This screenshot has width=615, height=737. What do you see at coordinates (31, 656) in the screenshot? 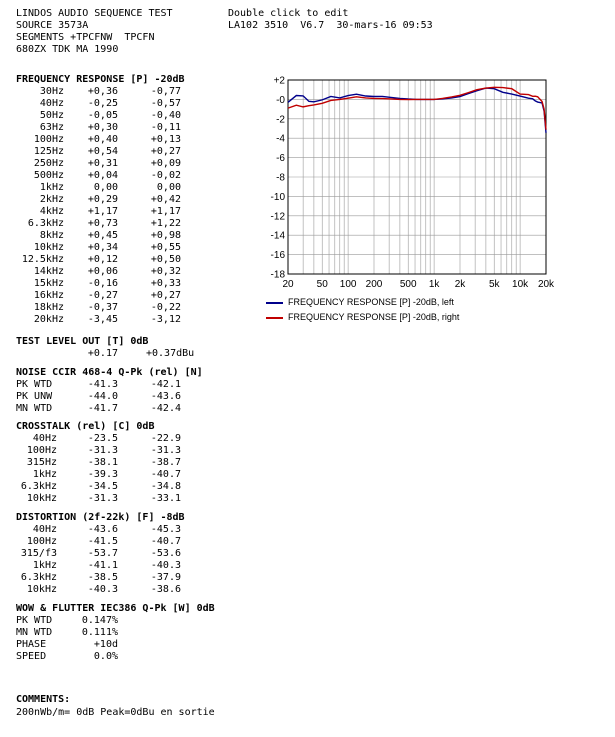
I see `wow-row-label: SPEED` at bounding box center [31, 656].